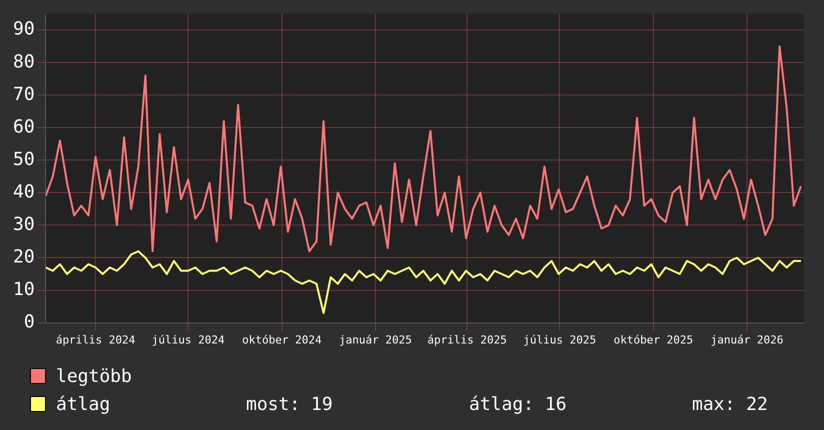 Image resolution: width=824 pixels, height=430 pixels. What do you see at coordinates (730, 404) in the screenshot?
I see `text: max: 22` at bounding box center [730, 404].